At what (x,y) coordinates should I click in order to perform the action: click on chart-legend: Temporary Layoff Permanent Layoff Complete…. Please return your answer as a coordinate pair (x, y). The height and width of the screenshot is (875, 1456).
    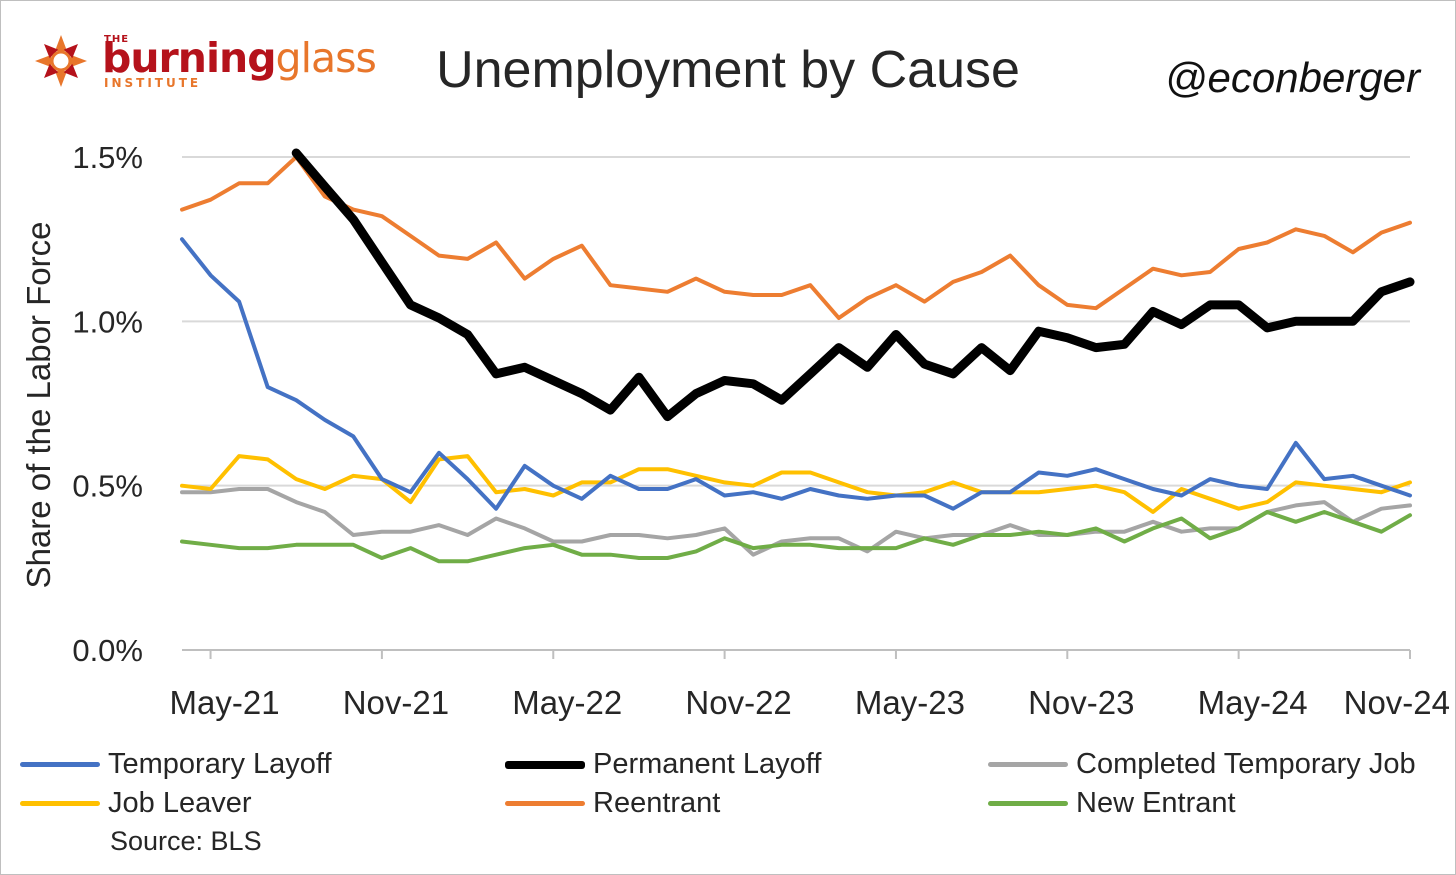
    Looking at the image, I should click on (728, 805).